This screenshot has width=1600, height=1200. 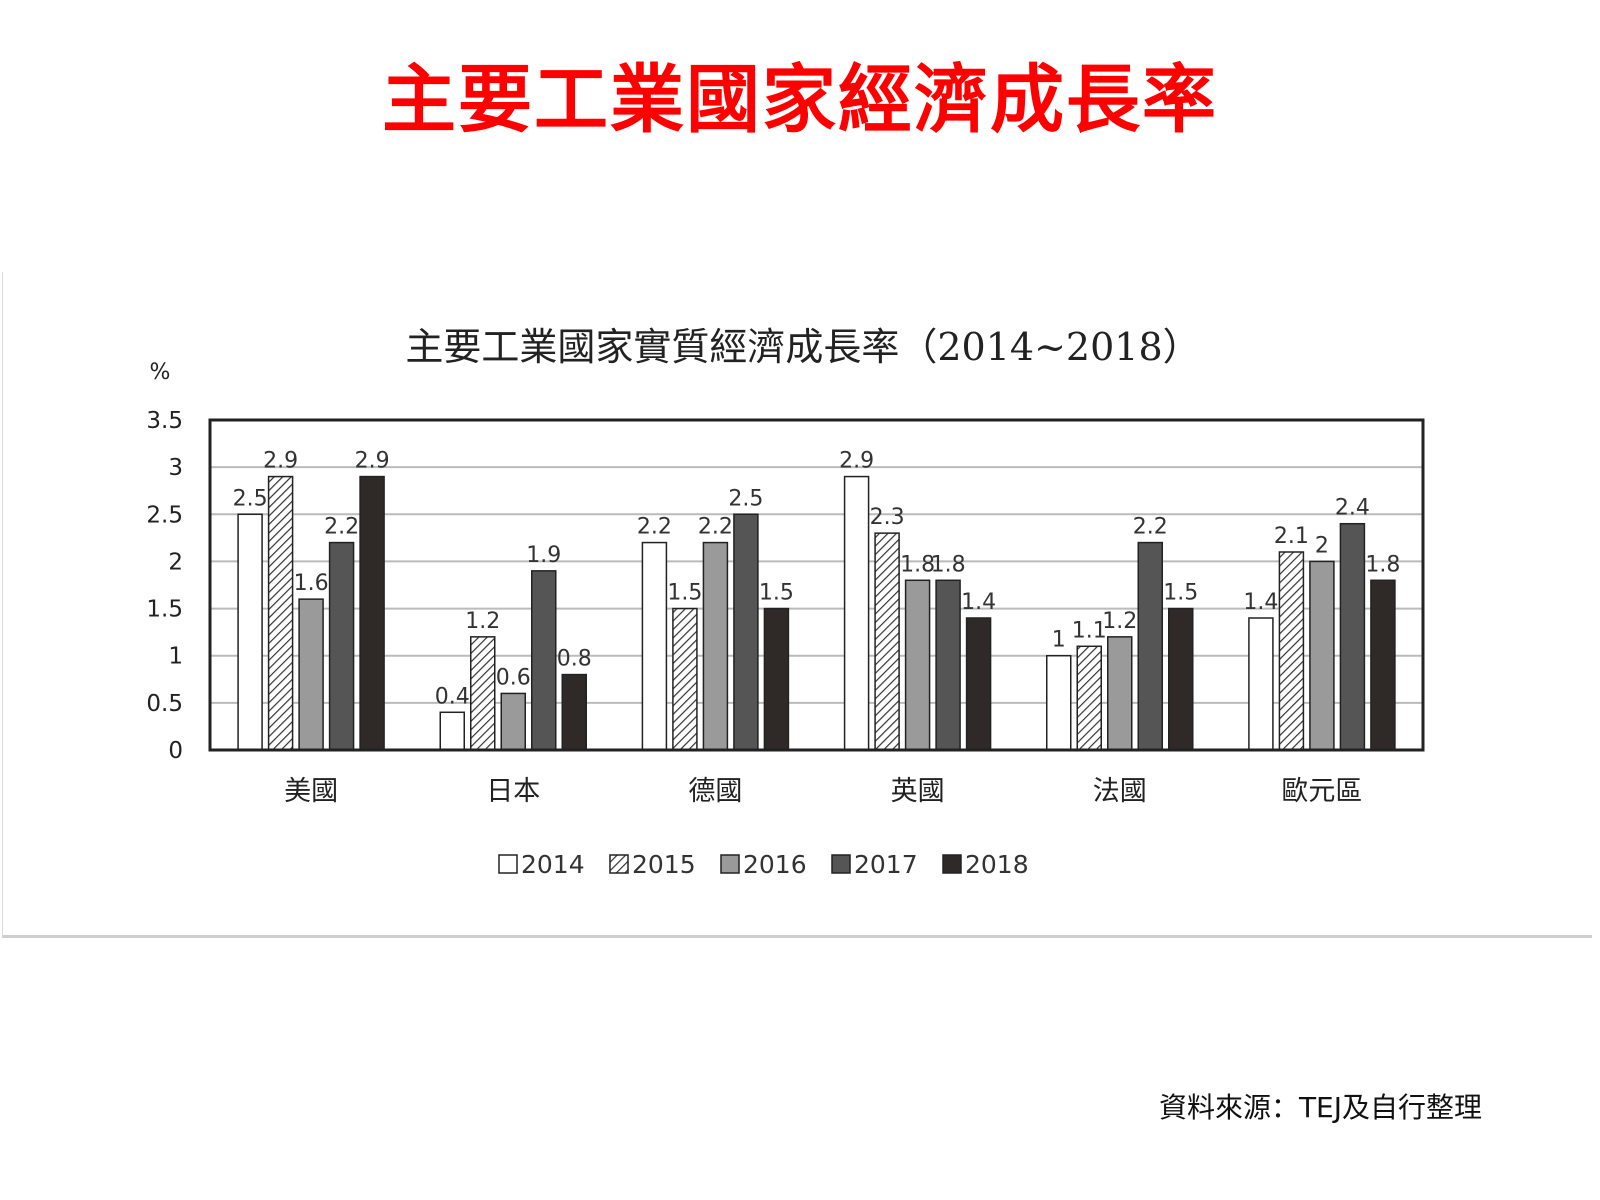 I want to click on data-label: 2.4, so click(x=1352, y=508).